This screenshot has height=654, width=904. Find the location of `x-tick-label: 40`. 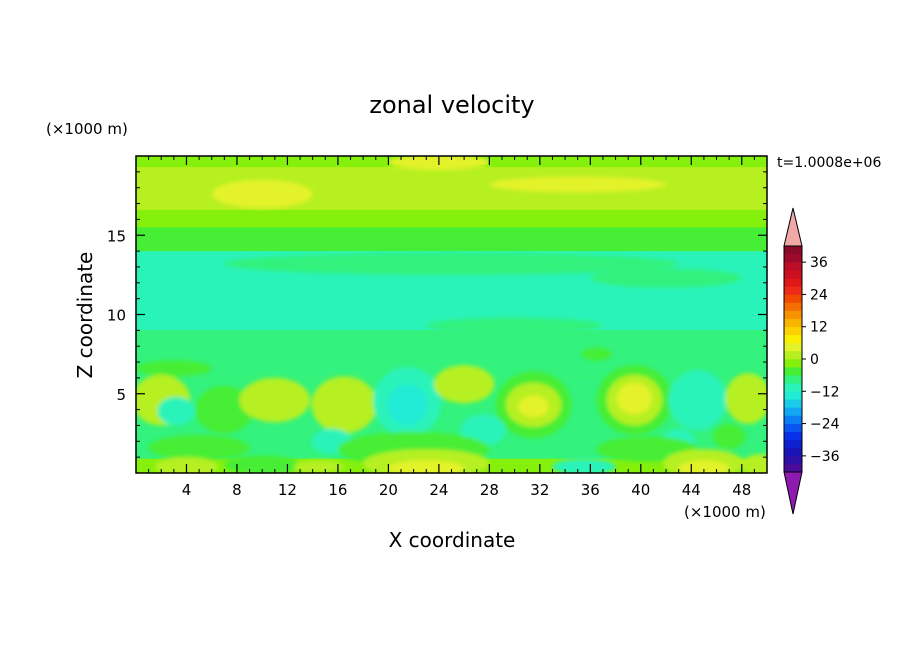

x-tick-label: 40 is located at coordinates (640, 490).